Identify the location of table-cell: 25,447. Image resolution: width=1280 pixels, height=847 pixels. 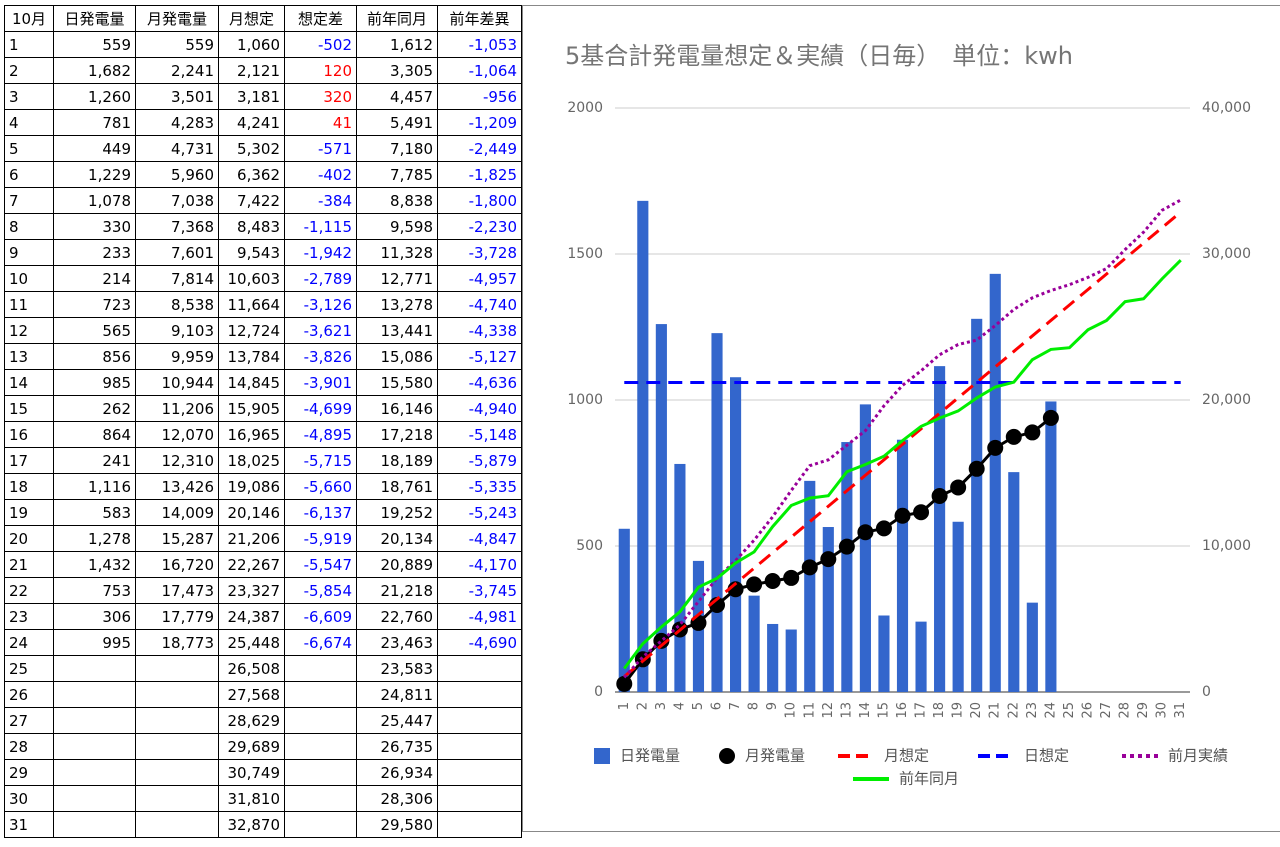
(397, 720).